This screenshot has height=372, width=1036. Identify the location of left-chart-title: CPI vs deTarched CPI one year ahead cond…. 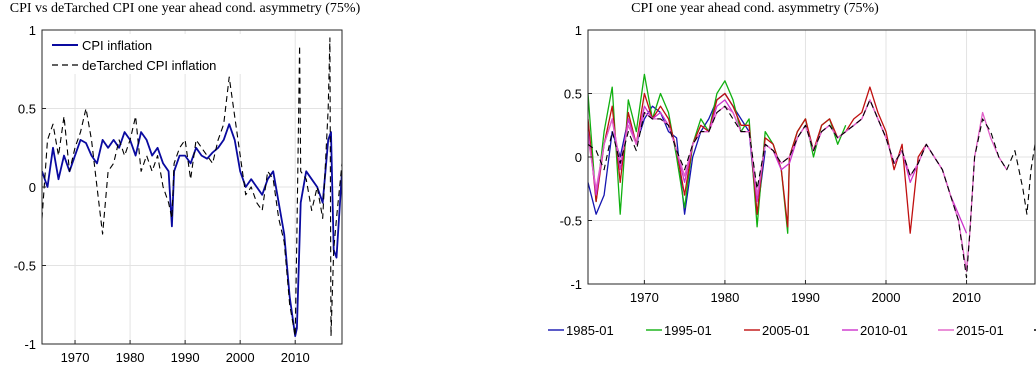
(185, 8).